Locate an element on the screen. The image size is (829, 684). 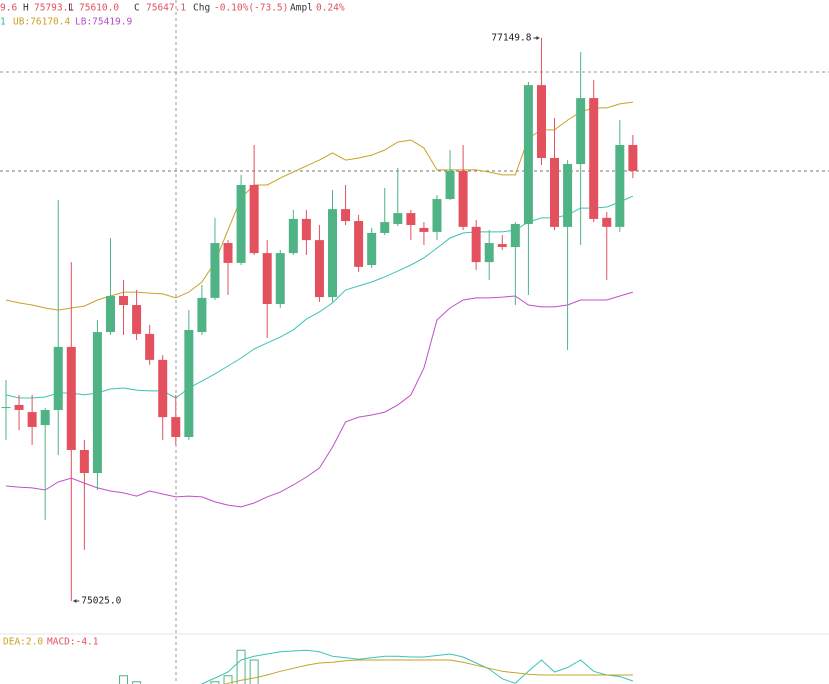
header-text: L is located at coordinates (71, 8).